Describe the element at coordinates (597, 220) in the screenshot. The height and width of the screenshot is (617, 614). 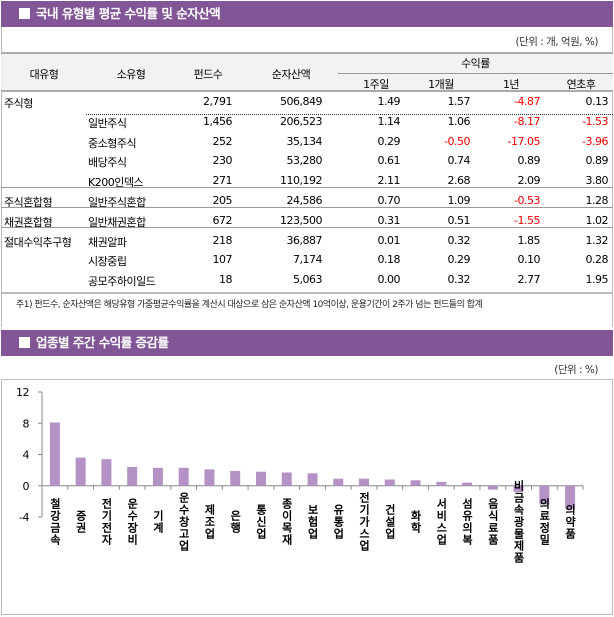
I see `cell-ytd: 1.02` at that location.